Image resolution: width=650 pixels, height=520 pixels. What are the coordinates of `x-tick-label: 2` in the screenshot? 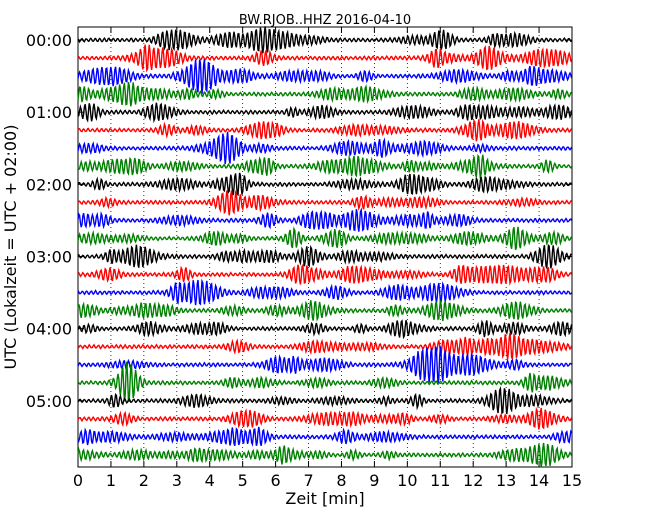 It's located at (144, 480).